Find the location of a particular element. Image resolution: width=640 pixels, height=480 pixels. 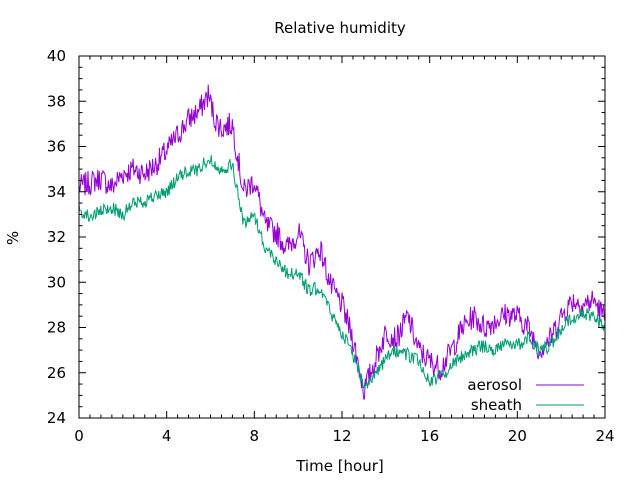

x-tick-label: 0 is located at coordinates (79, 436).